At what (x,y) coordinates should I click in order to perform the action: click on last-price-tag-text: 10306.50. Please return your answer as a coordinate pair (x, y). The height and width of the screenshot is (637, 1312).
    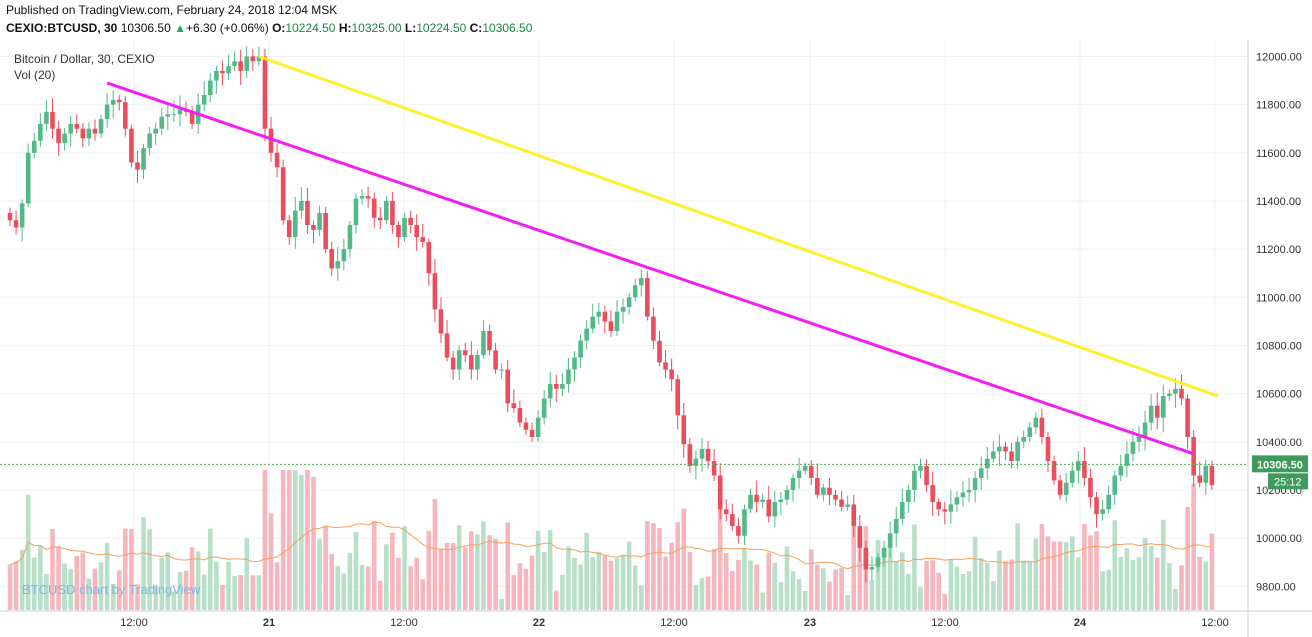
    Looking at the image, I should click on (1280, 465).